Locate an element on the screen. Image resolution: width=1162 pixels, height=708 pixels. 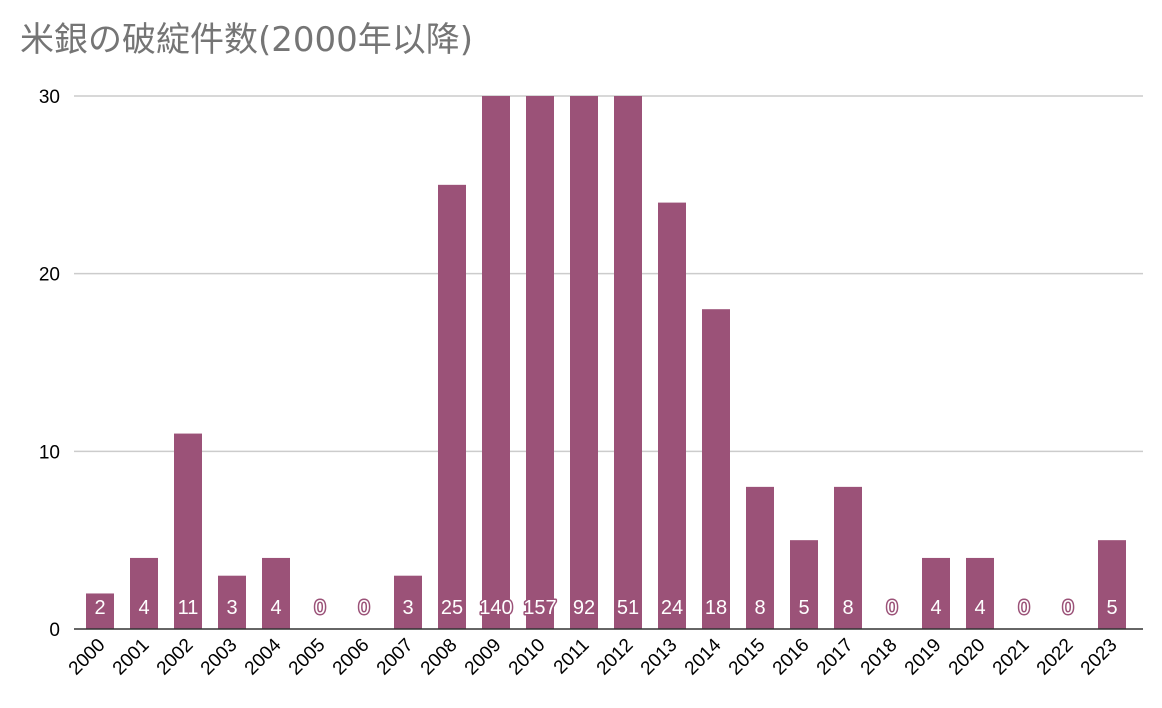
x-tick-label-2023: 2023 is located at coordinates (1099, 657).